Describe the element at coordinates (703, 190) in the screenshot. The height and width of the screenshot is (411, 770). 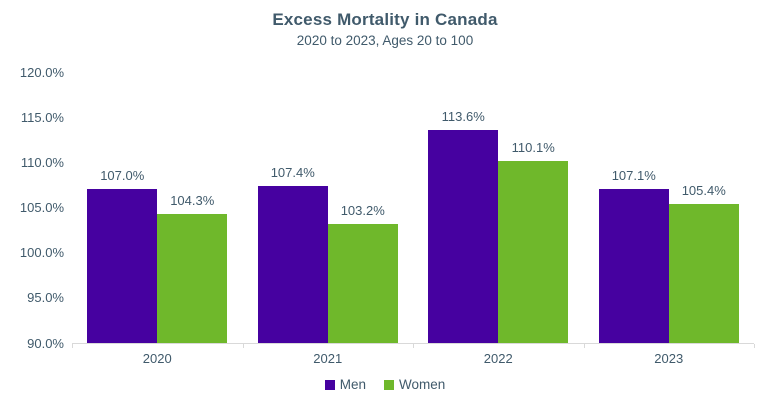
I see `bar-value-label: 105.4%` at that location.